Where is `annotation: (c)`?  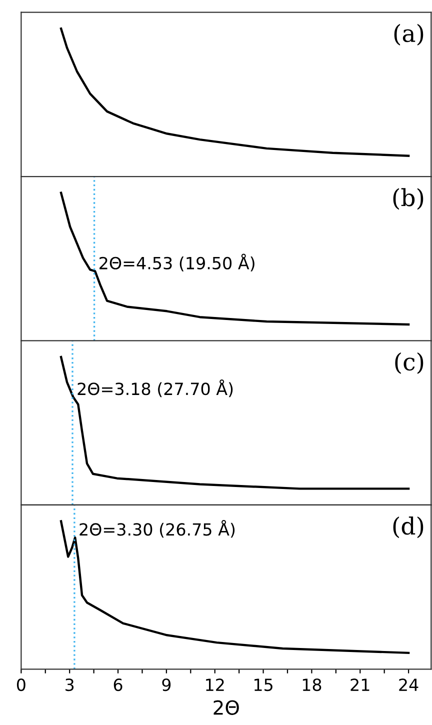 annotation: (c) is located at coordinates (409, 363).